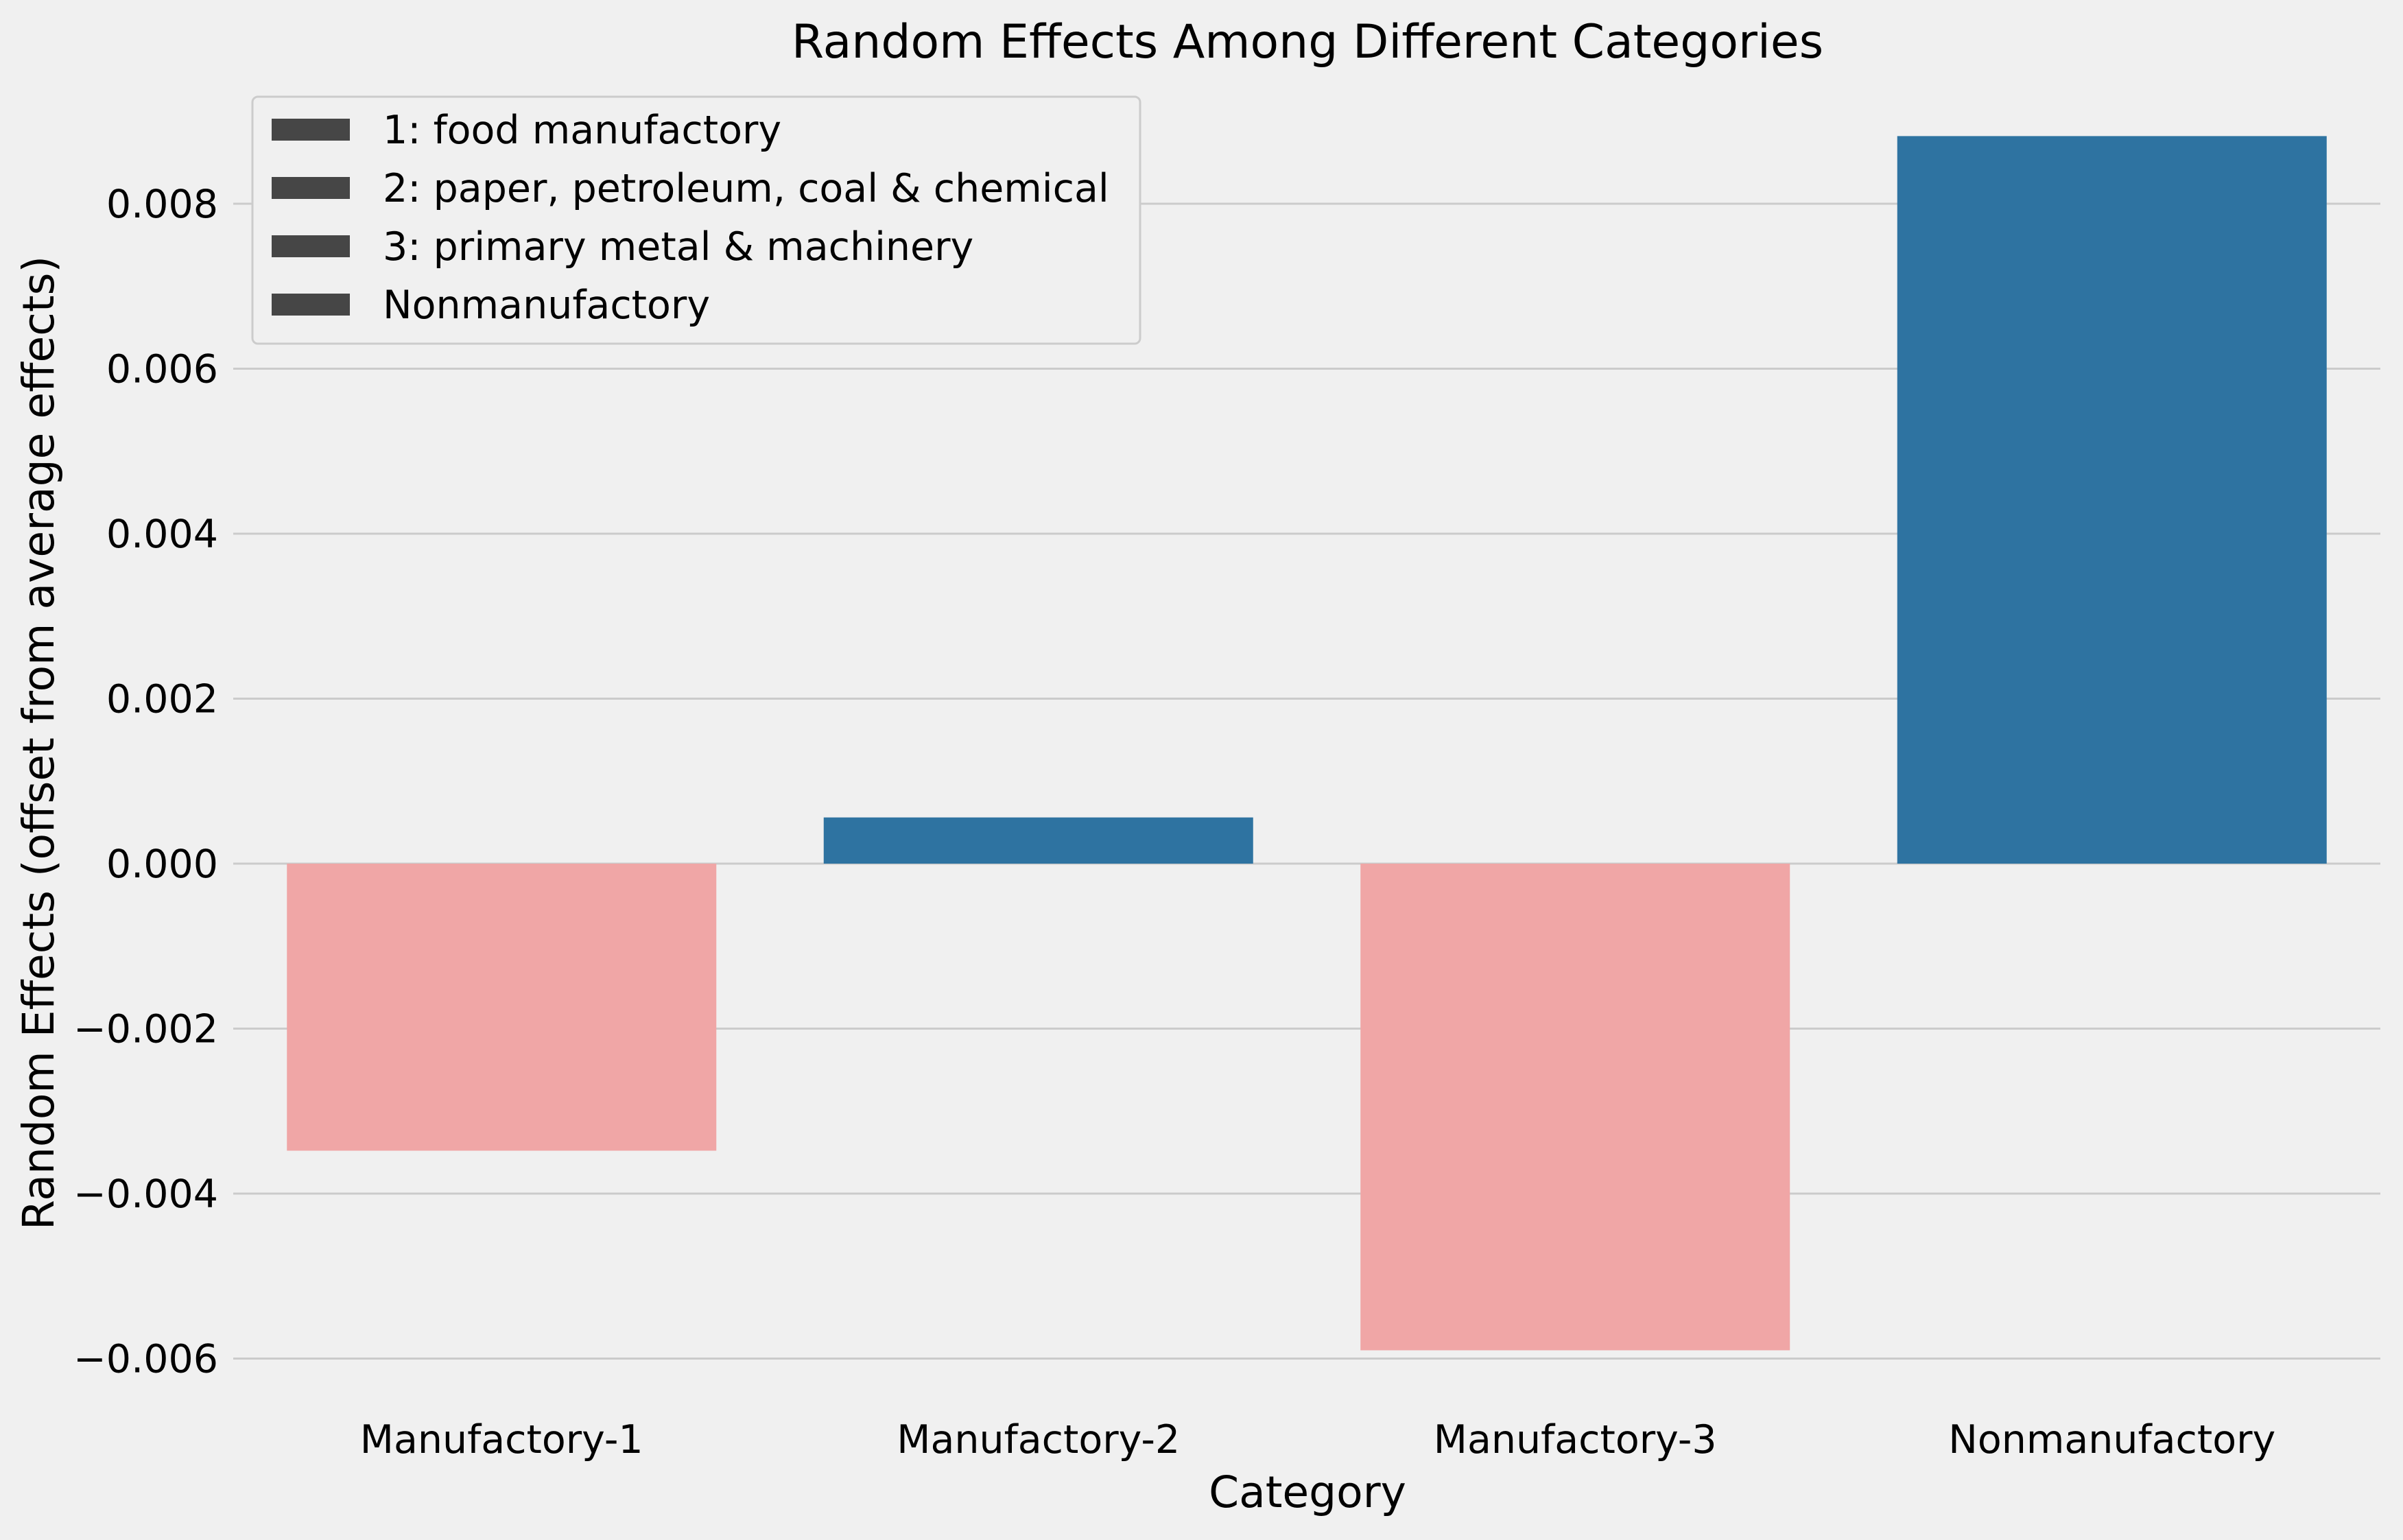  Describe the element at coordinates (145, 1194) in the screenshot. I see `y-tick-label: −0.004` at that location.